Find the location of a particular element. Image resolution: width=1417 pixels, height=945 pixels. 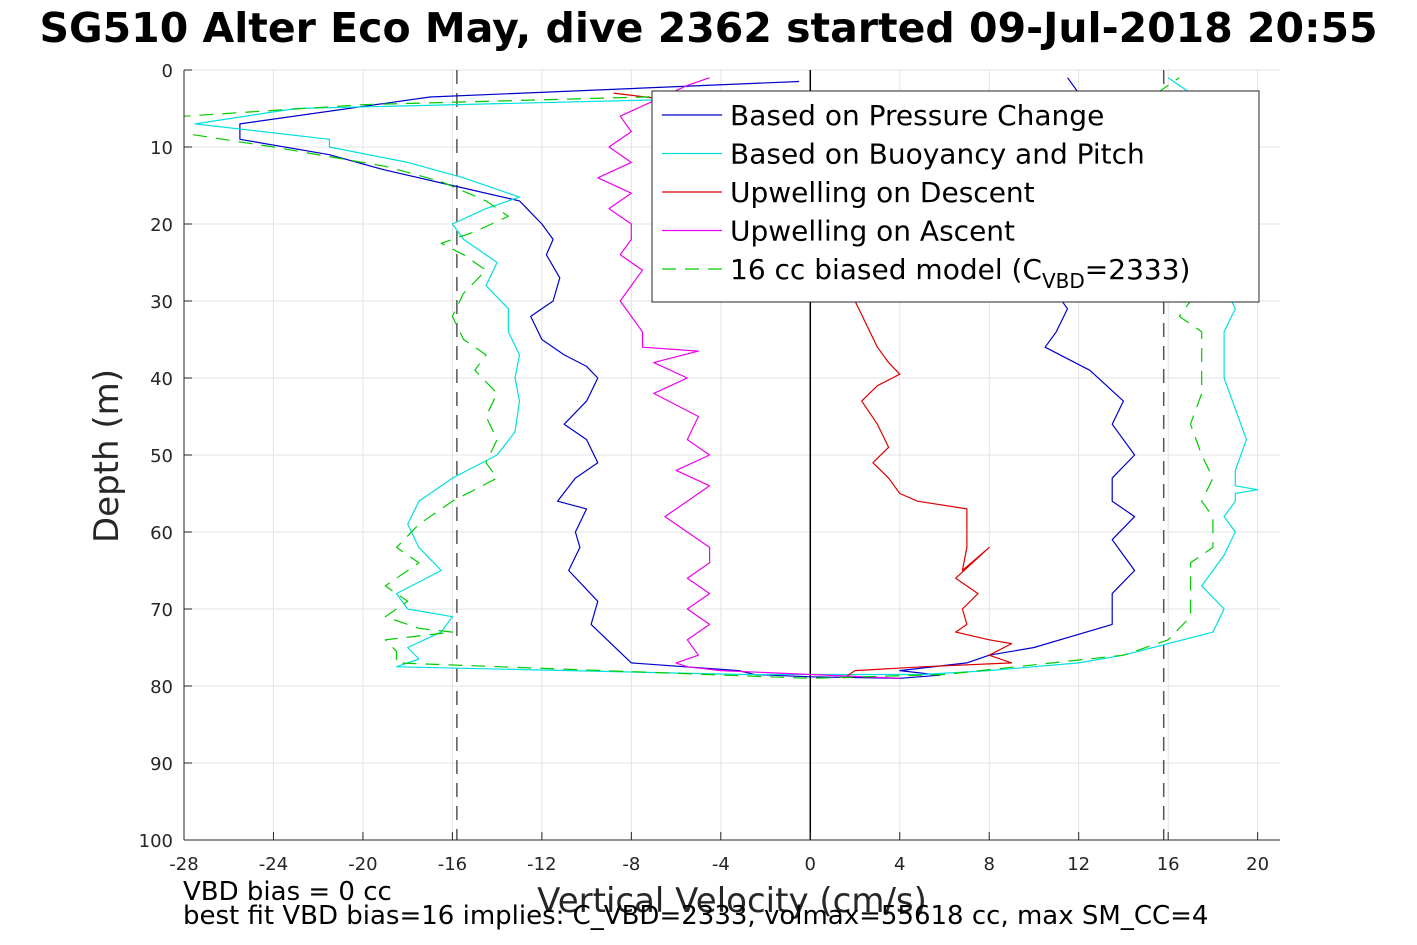

legend-label-1: Based on Buoyancy and Pitch is located at coordinates (937, 154).